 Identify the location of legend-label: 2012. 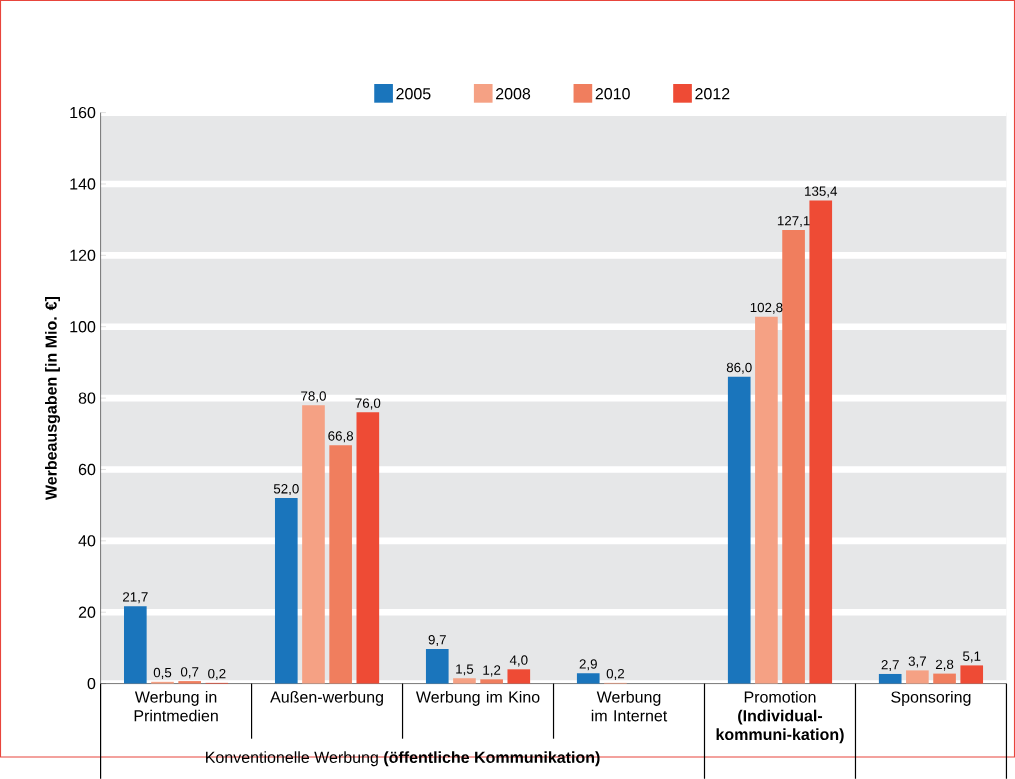
(712, 93).